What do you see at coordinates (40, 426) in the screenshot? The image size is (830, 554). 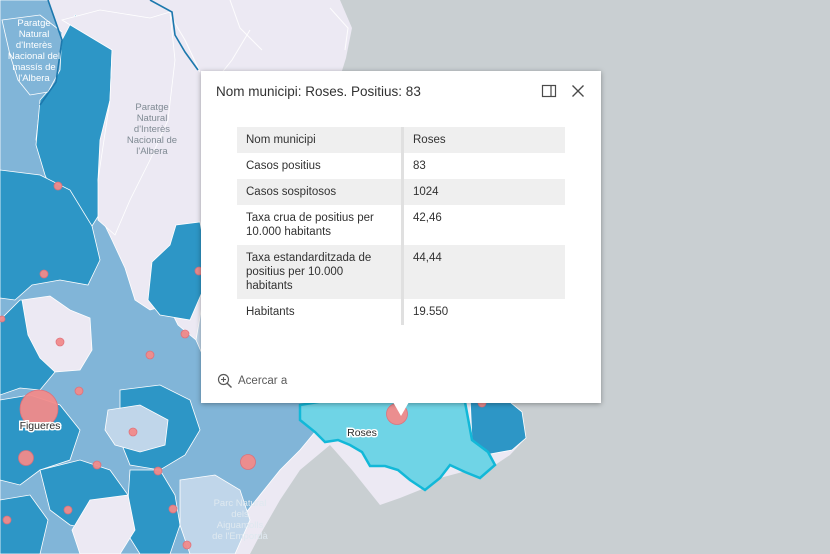 I see `label-figueres: Figueres` at bounding box center [40, 426].